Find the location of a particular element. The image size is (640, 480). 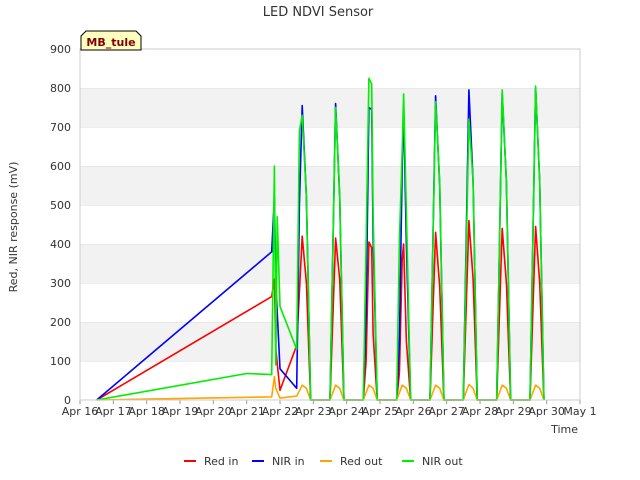

legend: Red in NIR in Red out NIR out is located at coordinates (323, 461).